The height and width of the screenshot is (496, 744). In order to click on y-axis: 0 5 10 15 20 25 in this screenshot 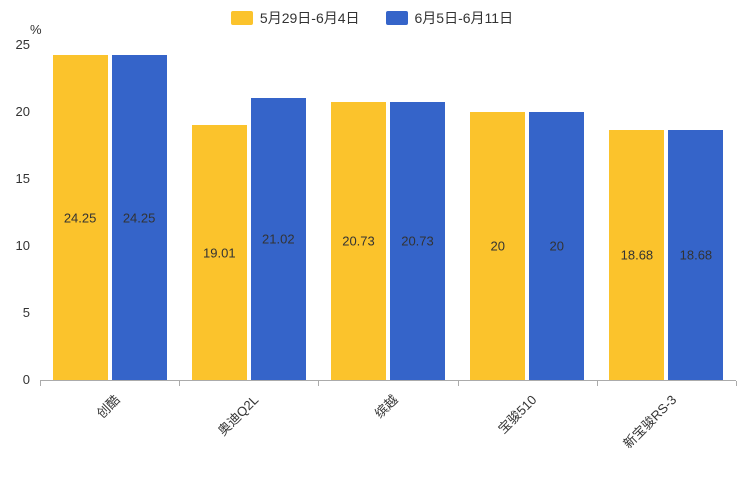, I will do `click(15, 212)`.